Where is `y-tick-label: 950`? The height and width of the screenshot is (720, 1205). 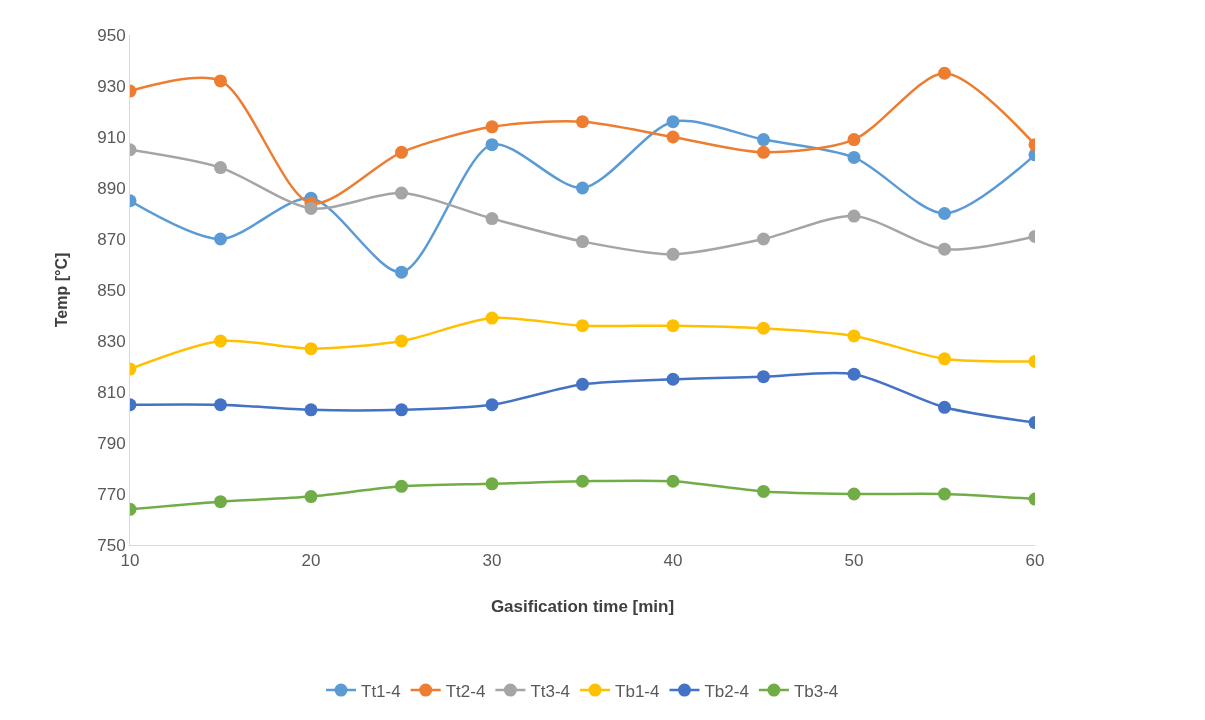
y-tick-label: 950 is located at coordinates (111, 35).